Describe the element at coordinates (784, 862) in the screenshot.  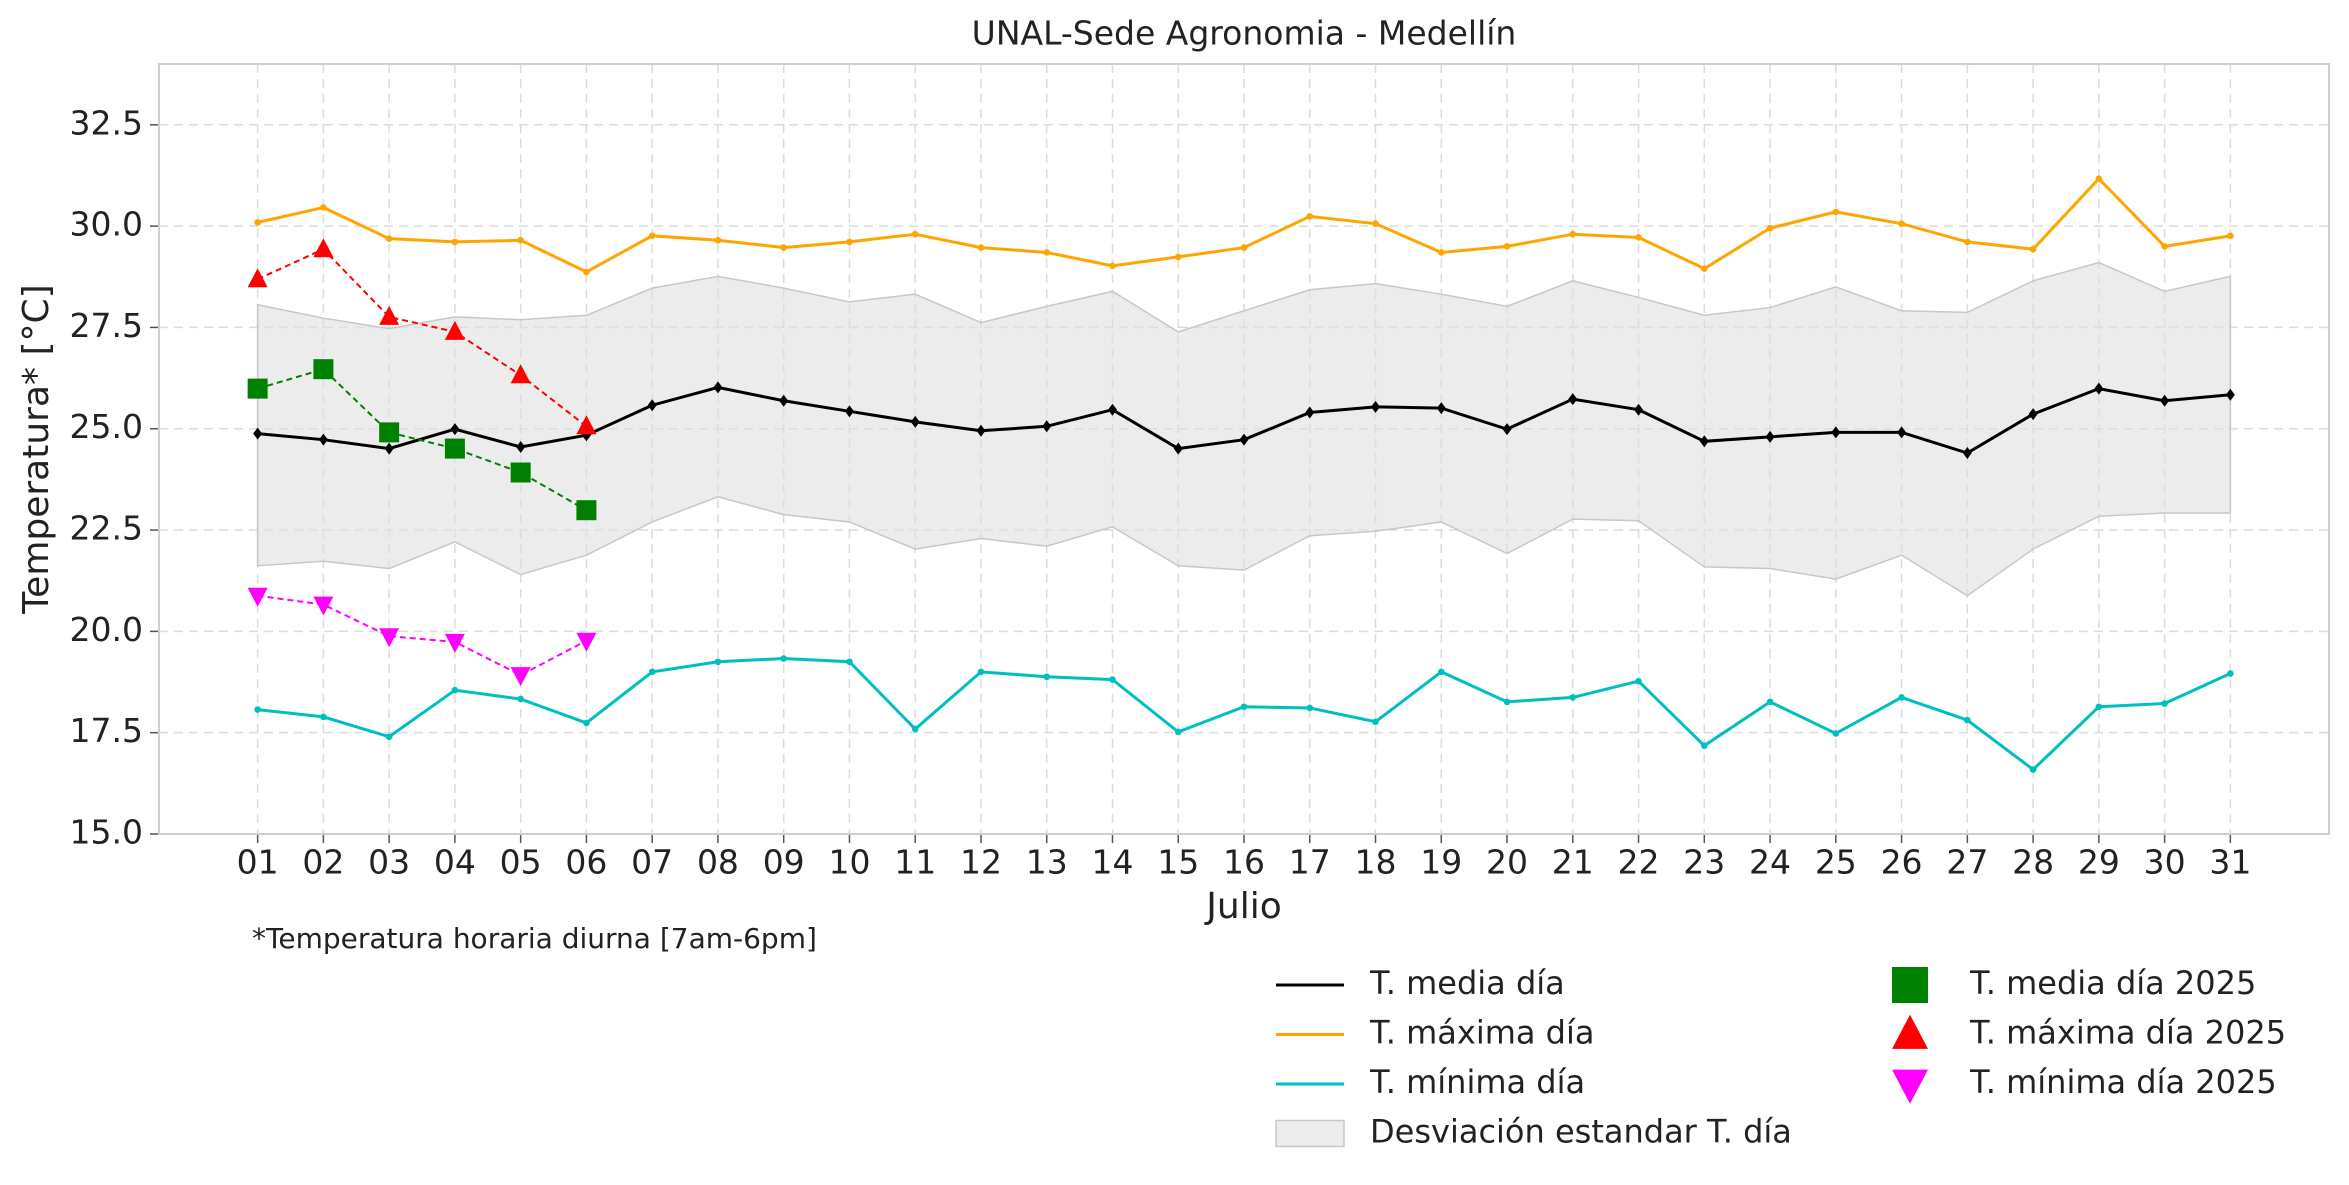
I see `x-tick-label: 09` at that location.